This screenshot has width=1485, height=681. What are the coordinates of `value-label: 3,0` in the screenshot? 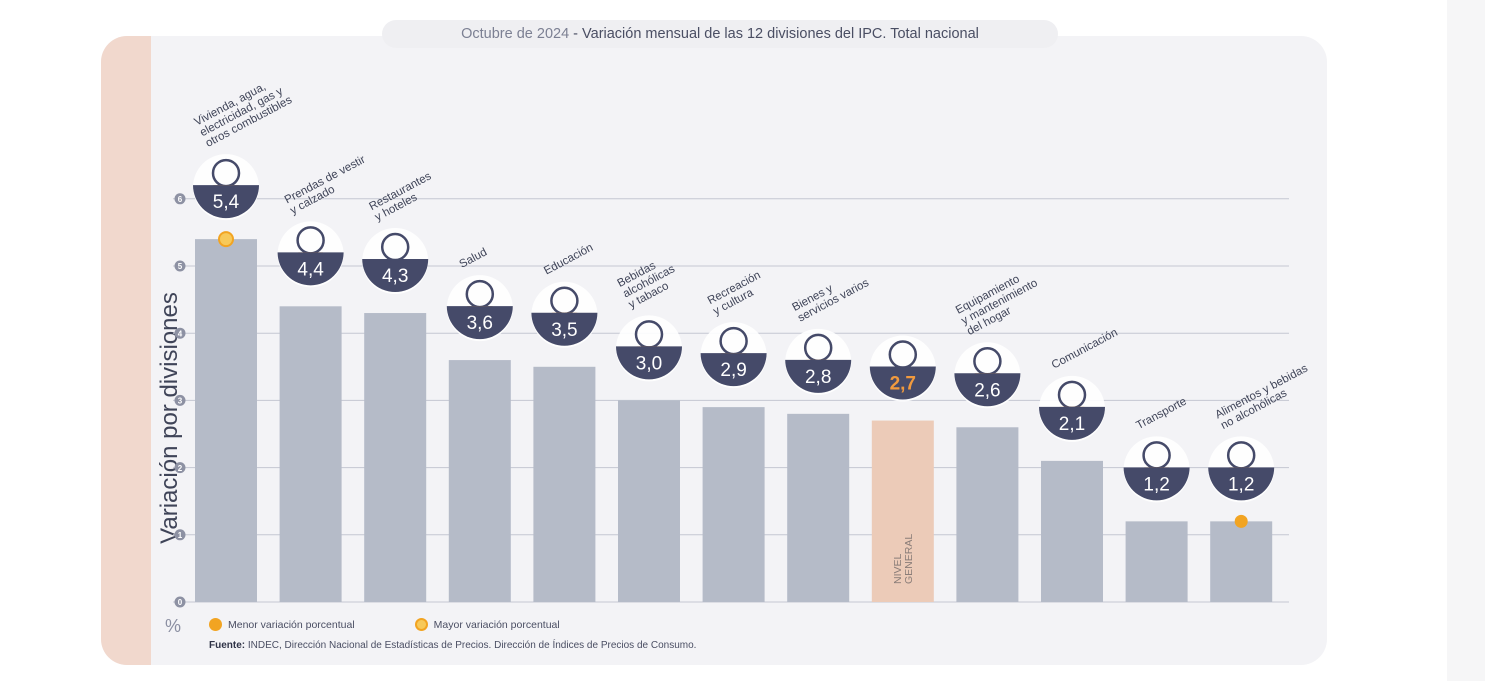 It's located at (649, 363).